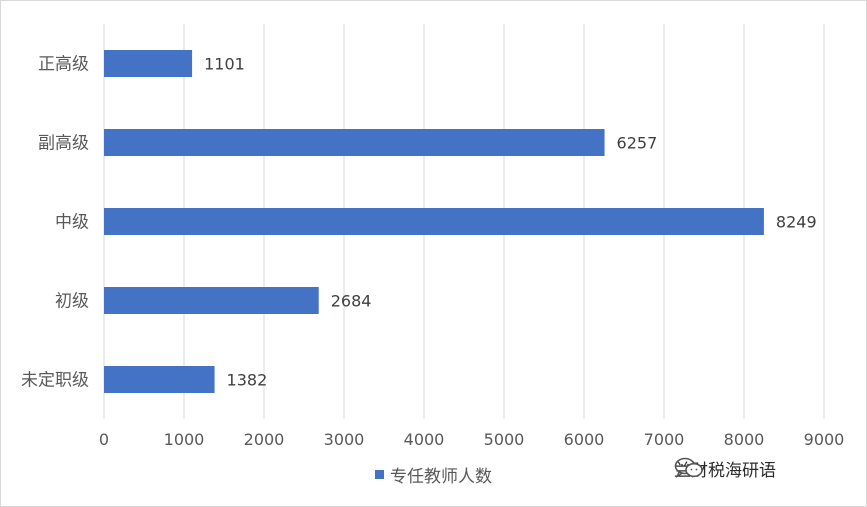  I want to click on data-label: 2684, so click(351, 301).